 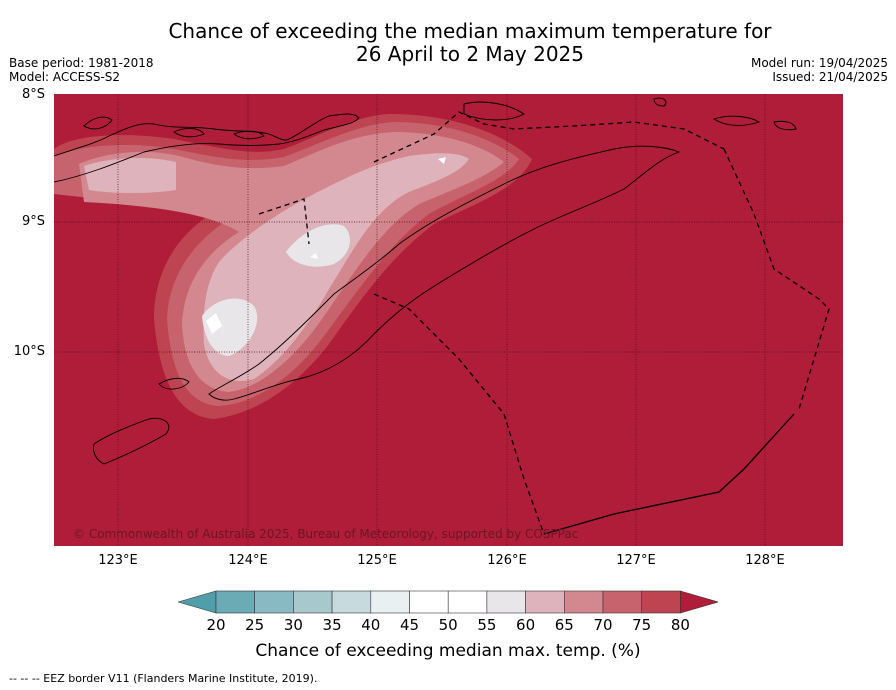 I want to click on colorbar-tick-70: 70, so click(x=603, y=625).